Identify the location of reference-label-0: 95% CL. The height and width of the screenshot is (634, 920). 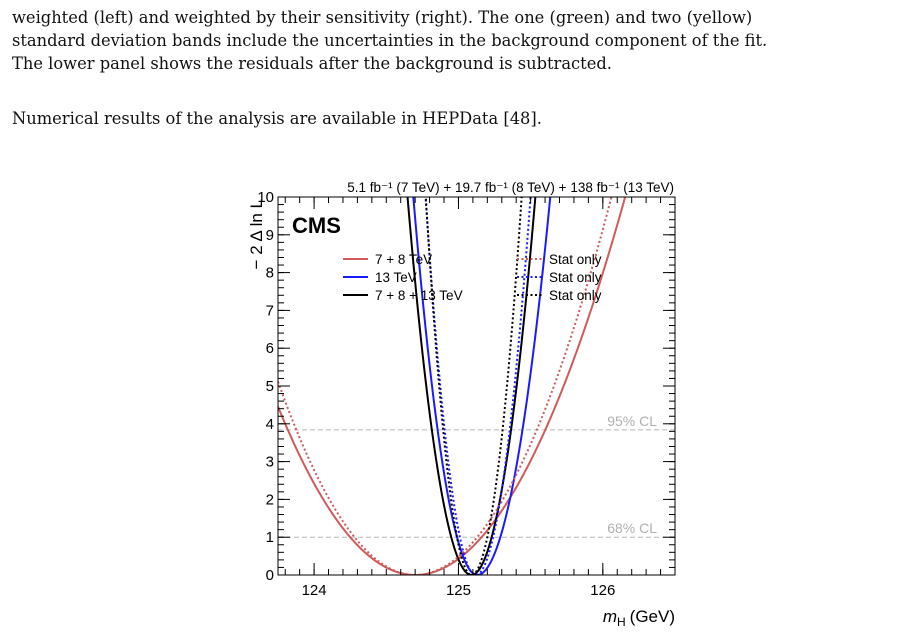
(632, 421).